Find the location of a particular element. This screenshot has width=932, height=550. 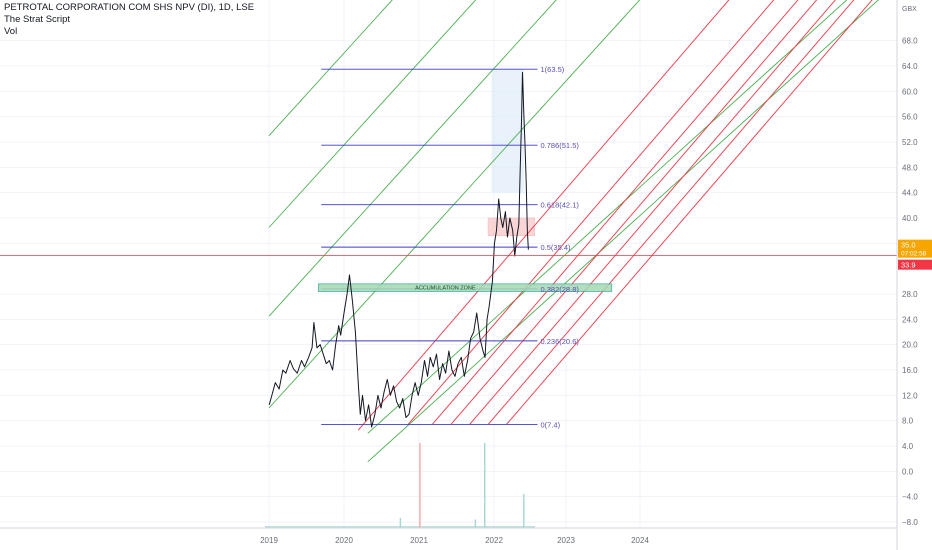

y-tick-label: 0.0 is located at coordinates (908, 471).